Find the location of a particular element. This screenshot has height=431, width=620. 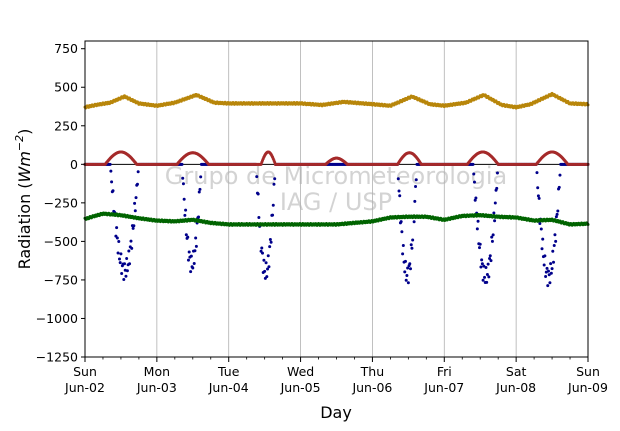

y-tick-label-7: 500 is located at coordinates (66, 87).